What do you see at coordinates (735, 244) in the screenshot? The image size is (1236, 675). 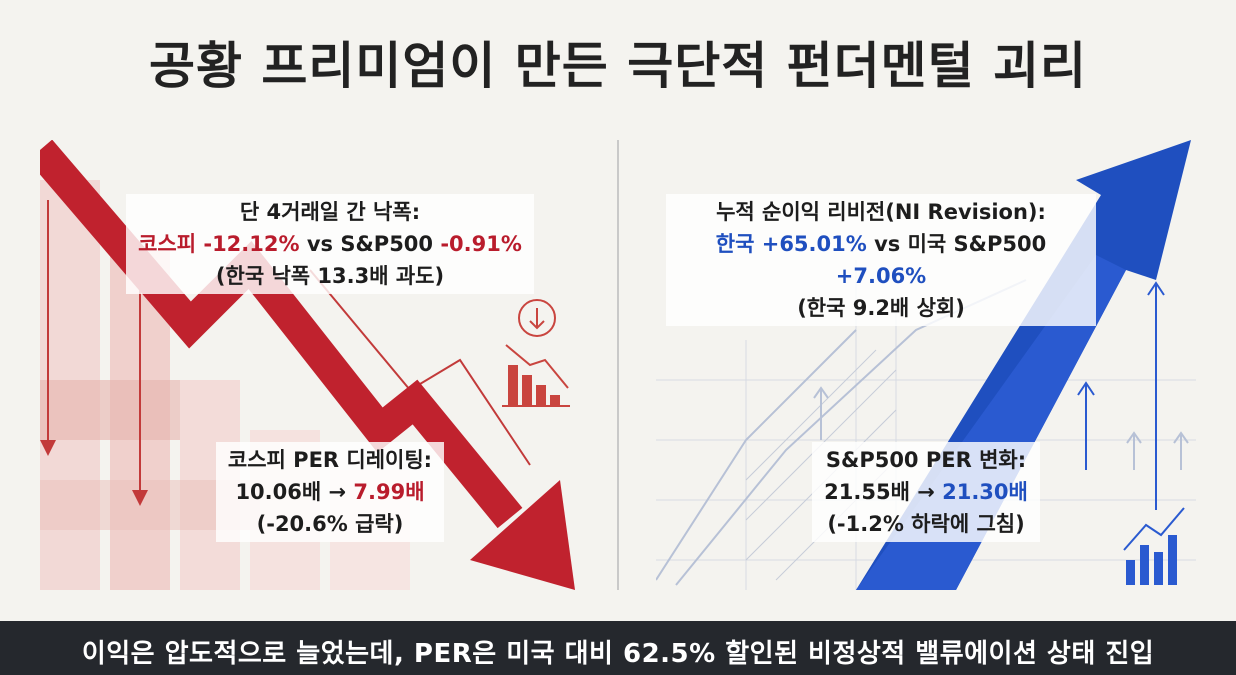 I see `ni-korea-label: 한국` at bounding box center [735, 244].